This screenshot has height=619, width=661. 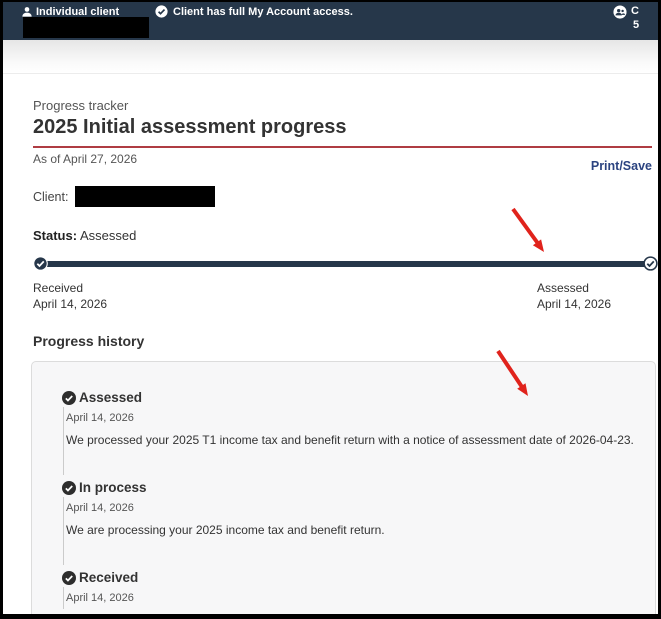 I want to click on status-row: Status: Assessed, so click(x=342, y=235).